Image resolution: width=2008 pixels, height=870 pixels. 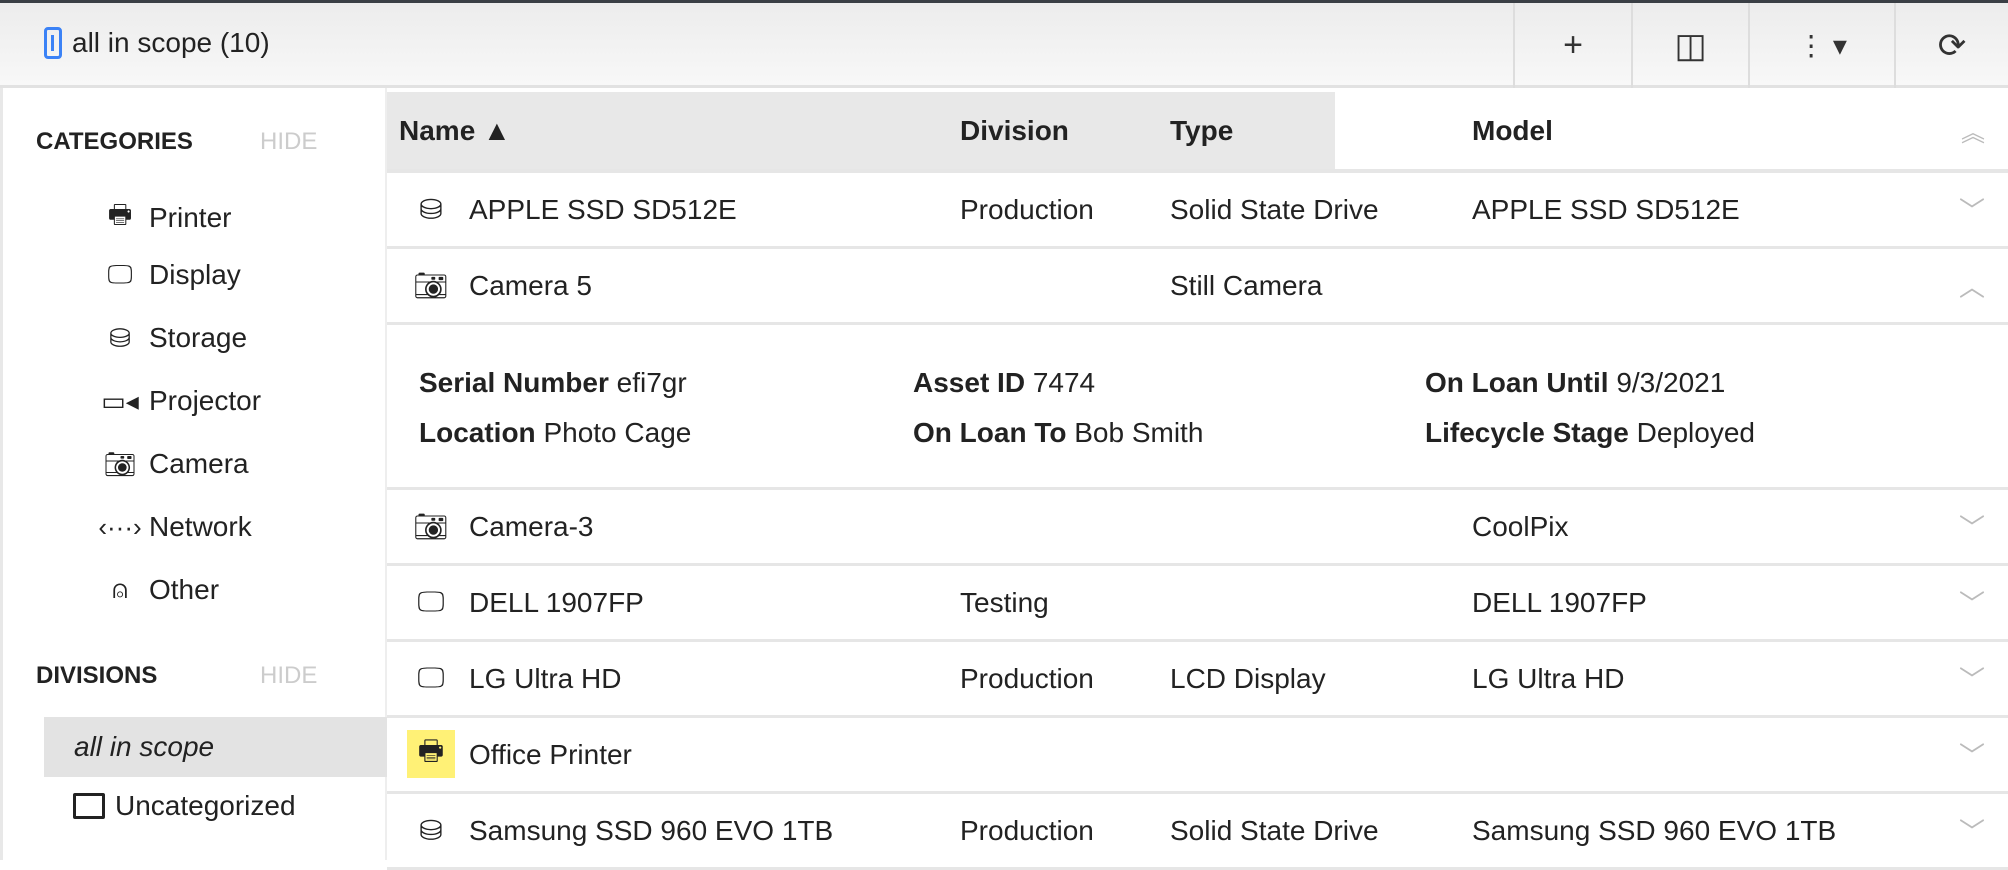 I want to click on cell-name: LG Ultra HD, so click(x=545, y=678).